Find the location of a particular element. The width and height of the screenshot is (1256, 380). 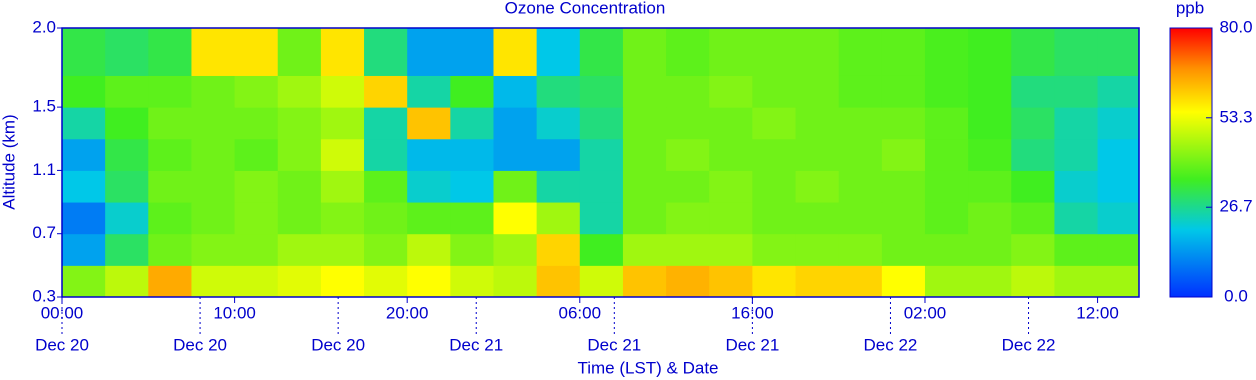

date-tick-label: Dec 21 is located at coordinates (476, 344).